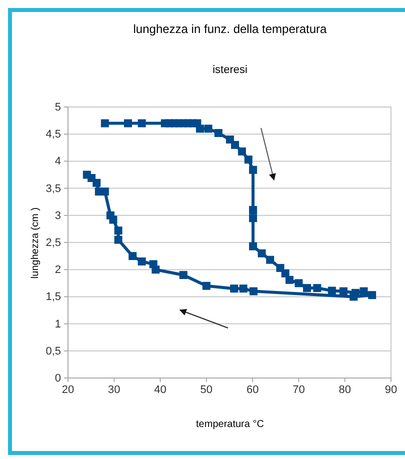 The width and height of the screenshot is (405, 459). What do you see at coordinates (57, 378) in the screenshot?
I see `y-tick-label: 0` at bounding box center [57, 378].